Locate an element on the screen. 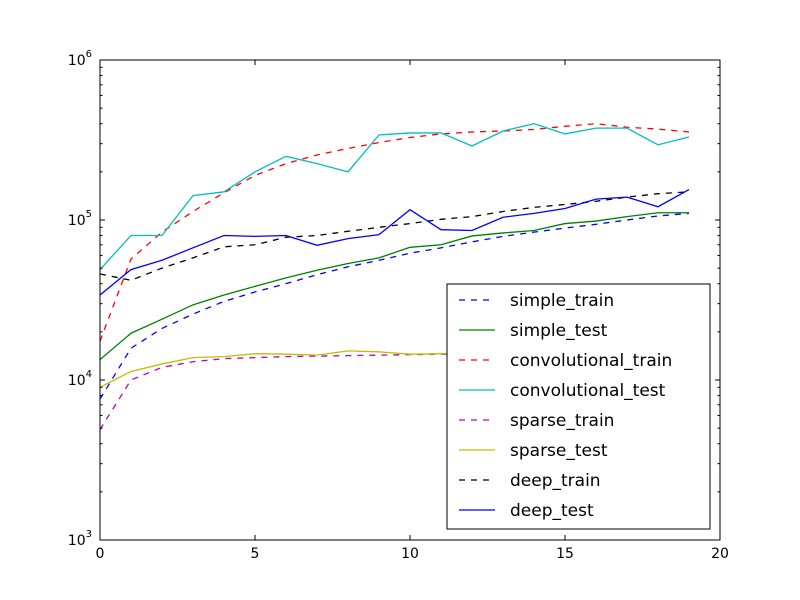  legend-label: deep_test is located at coordinates (552, 511).